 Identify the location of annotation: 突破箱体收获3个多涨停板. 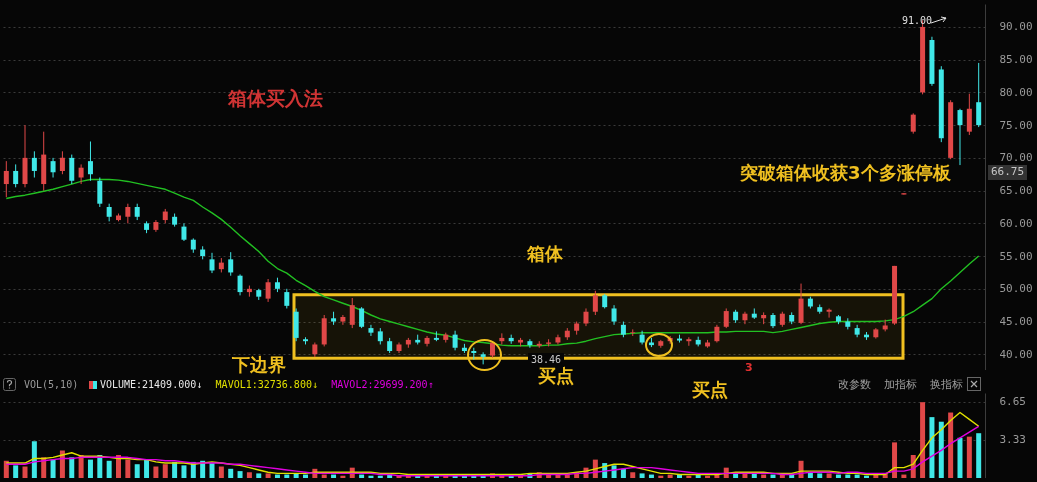
(846, 173).